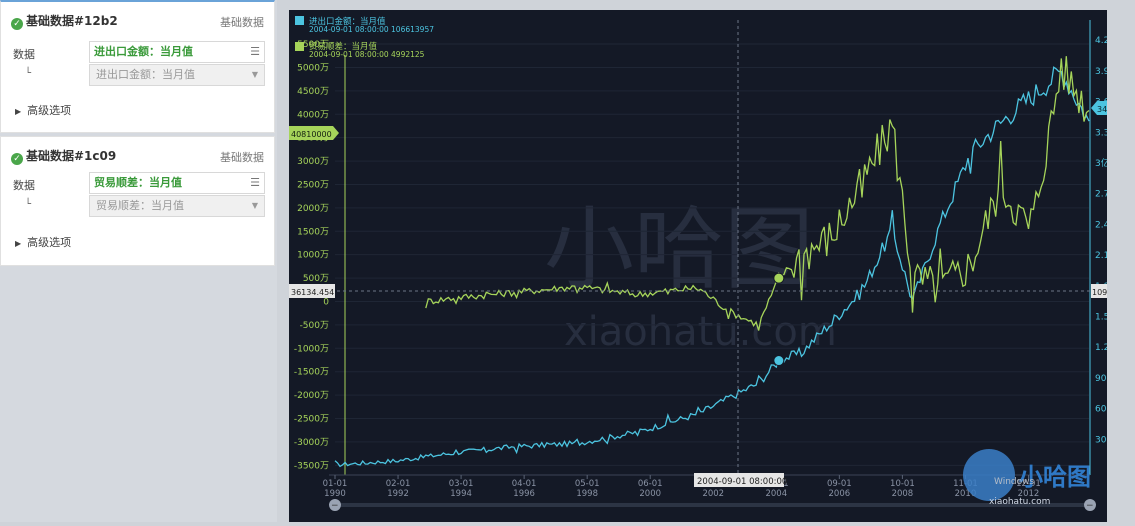 The image size is (1135, 526). What do you see at coordinates (524, 494) in the screenshot?
I see `x-tick-label: 1996` at bounding box center [524, 494].